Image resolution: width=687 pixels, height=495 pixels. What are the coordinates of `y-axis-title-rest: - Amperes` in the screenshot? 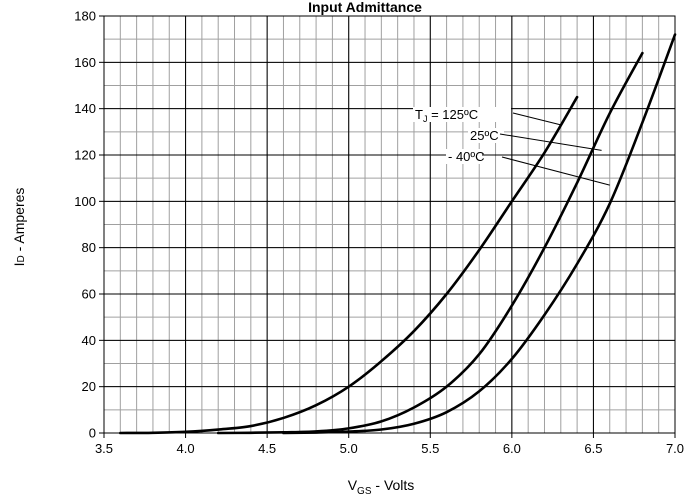 It's located at (19, 222).